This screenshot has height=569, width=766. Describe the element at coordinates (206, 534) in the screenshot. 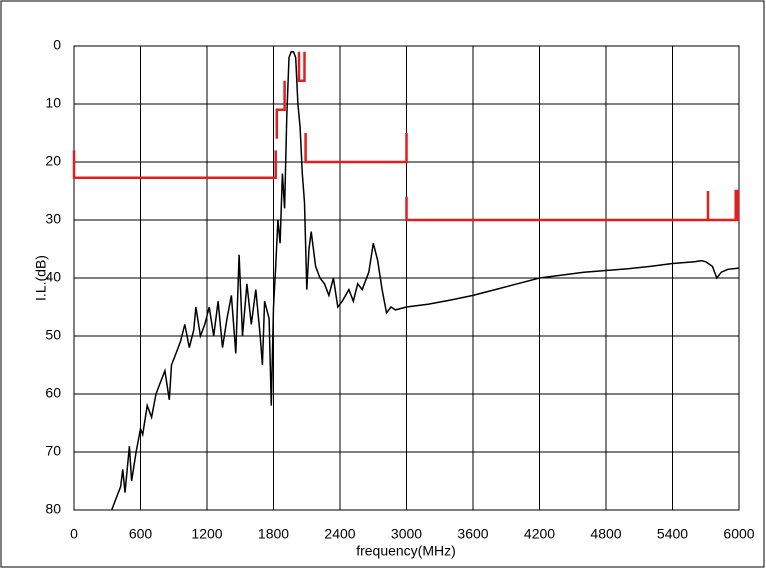

I see `x-tick-label: 1200` at that location.